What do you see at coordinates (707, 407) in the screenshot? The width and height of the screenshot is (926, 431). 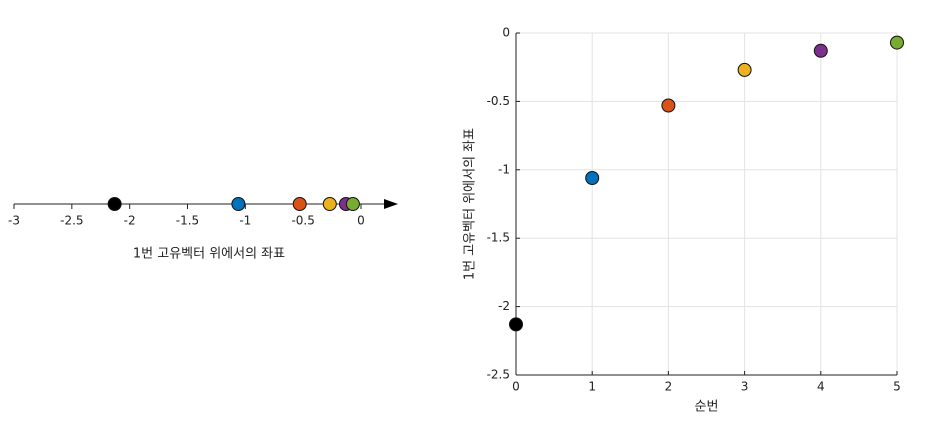 I see `x-axis-label: 순번` at bounding box center [707, 407].